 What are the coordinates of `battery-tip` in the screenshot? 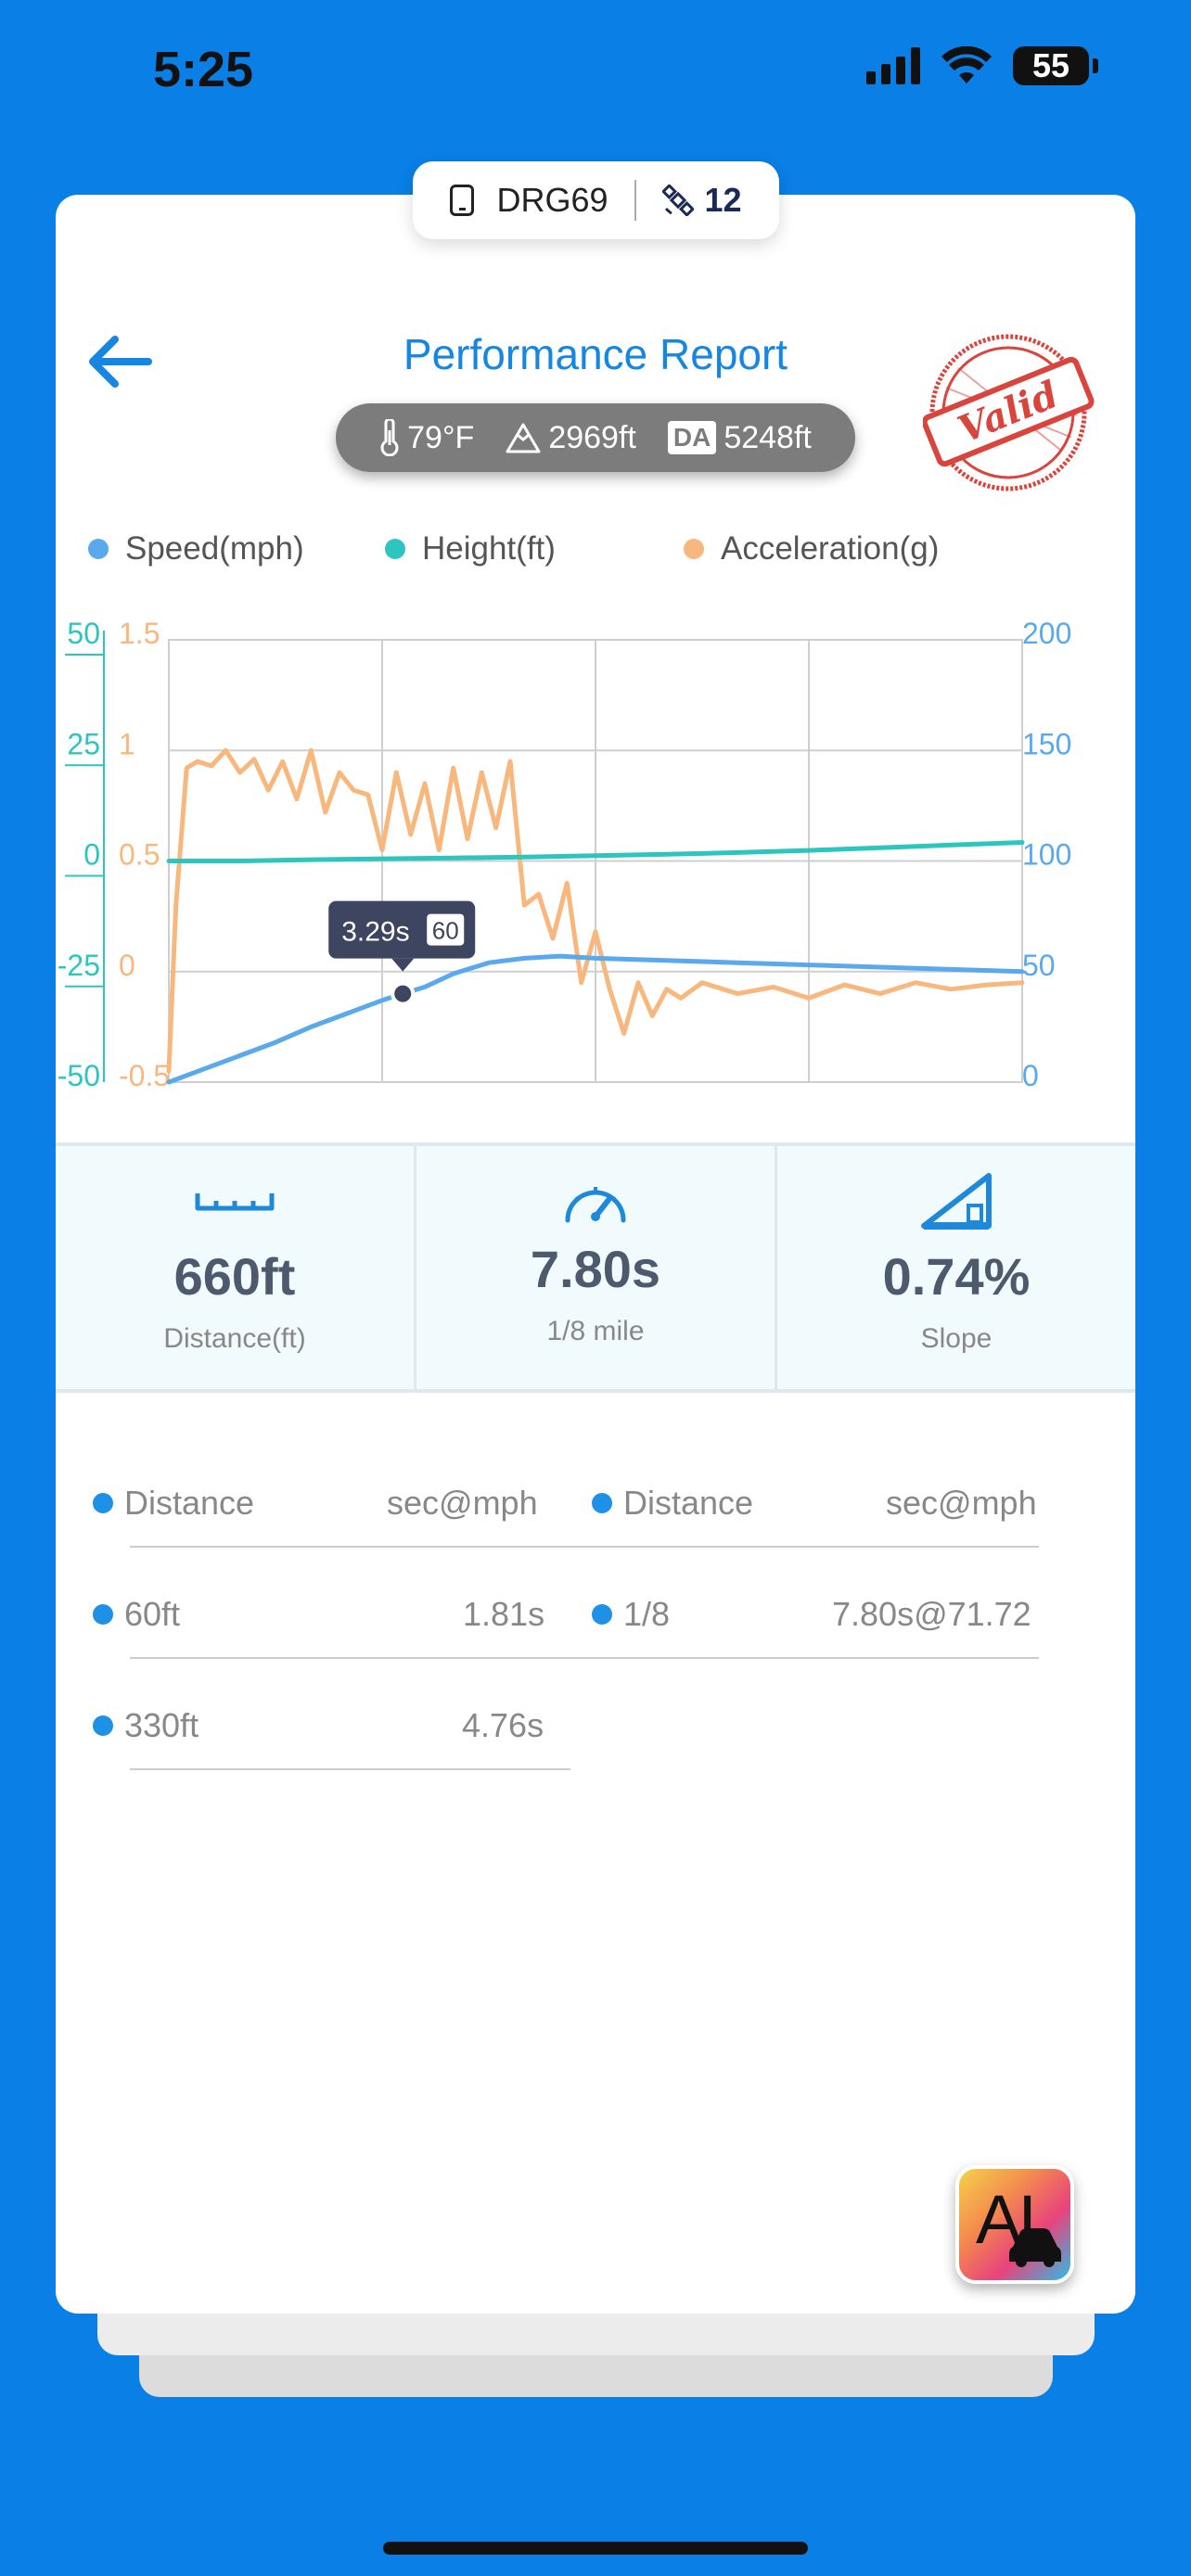 It's located at (1095, 66).